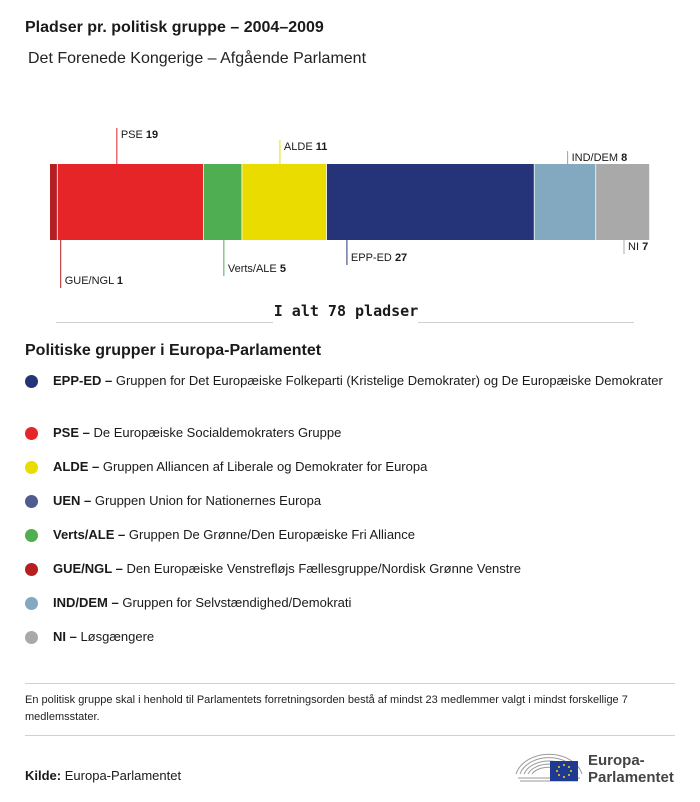  Describe the element at coordinates (600, 158) in the screenshot. I see `bar-label-ind-dem: IND/DEM 8` at that location.